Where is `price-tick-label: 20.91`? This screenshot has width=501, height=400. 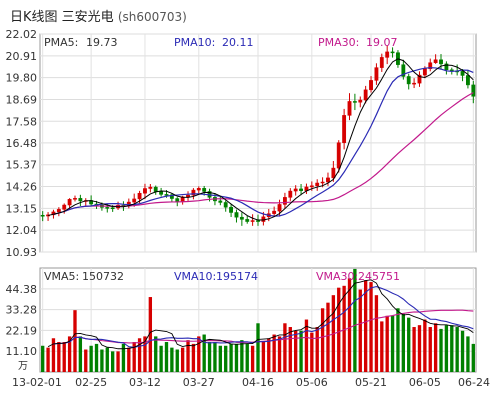 price-tick-label: 20.91 is located at coordinates (22, 56).